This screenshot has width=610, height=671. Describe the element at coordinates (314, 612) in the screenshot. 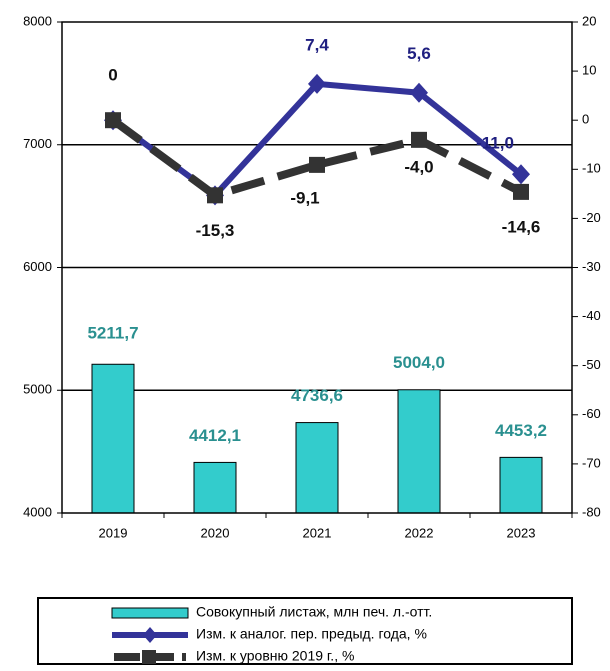

I see `legend-label: Совокупный листаж, млн печ. л.-отт.` at that location.